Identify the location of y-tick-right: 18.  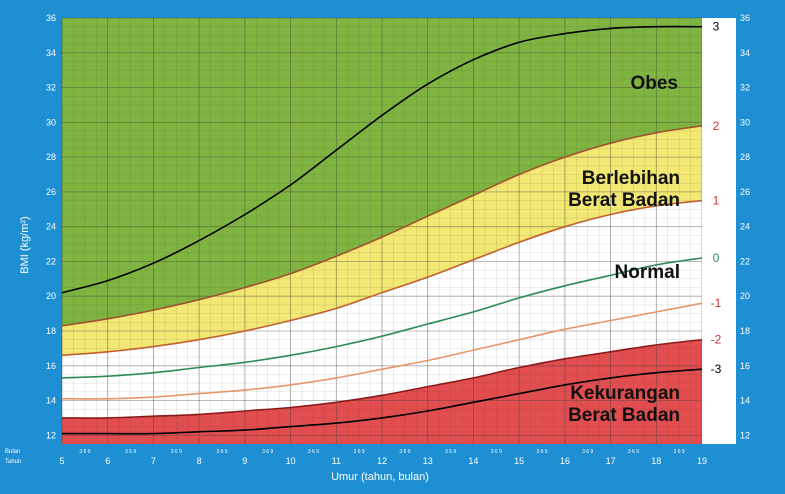
(745, 331).